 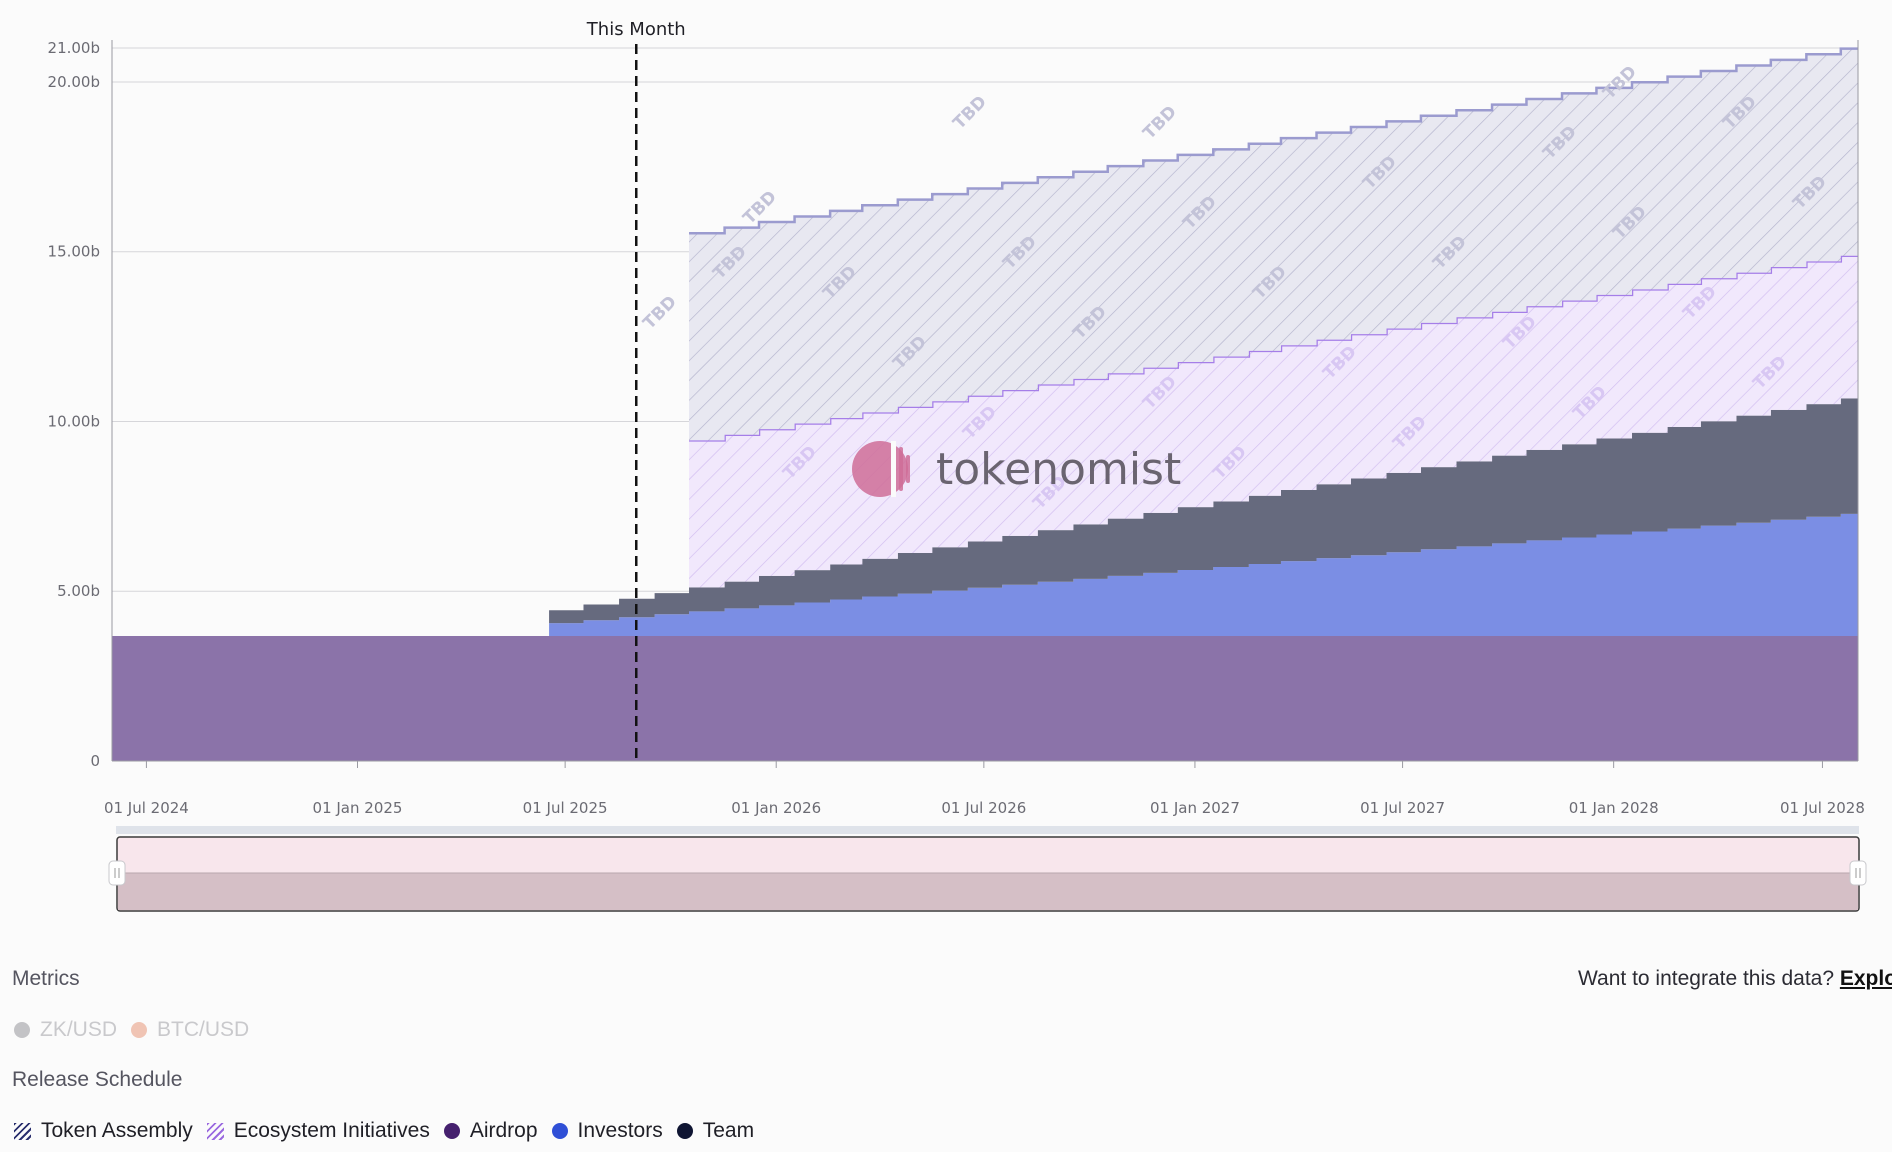 What do you see at coordinates (1709, 978) in the screenshot?
I see `integrate-text: Want to integrate this data?` at bounding box center [1709, 978].